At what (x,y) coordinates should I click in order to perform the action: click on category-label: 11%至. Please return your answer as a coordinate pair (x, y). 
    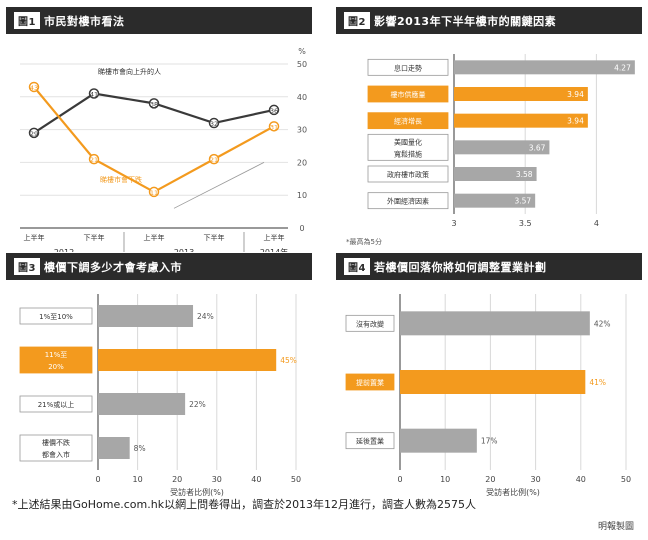
    Looking at the image, I should click on (56, 355).